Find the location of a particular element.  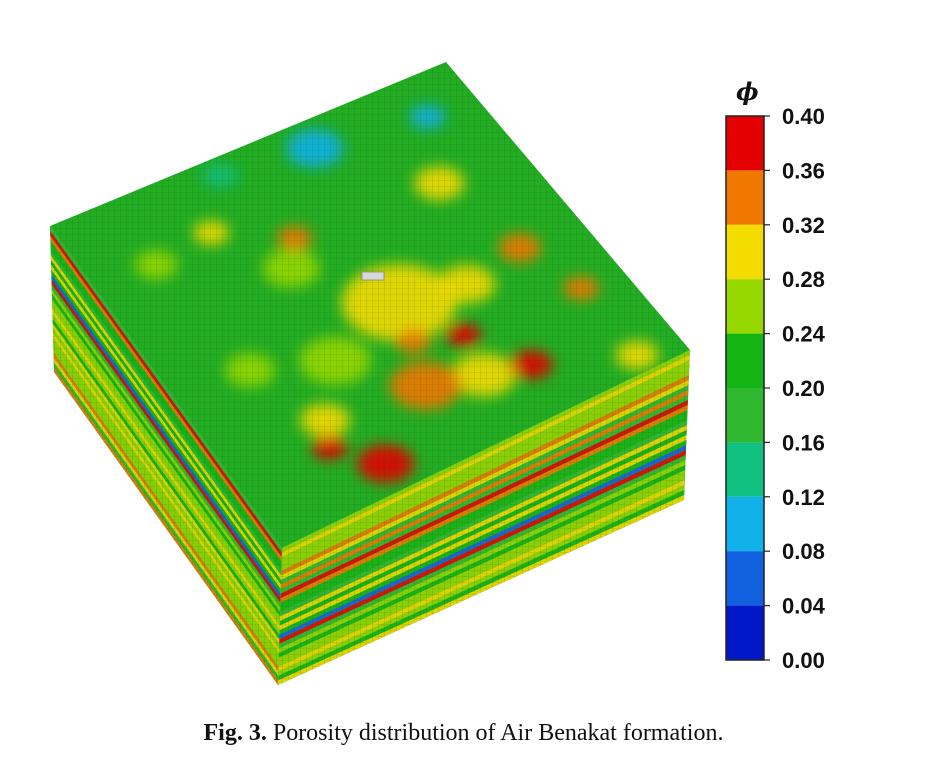

well-marker is located at coordinates (373, 276).